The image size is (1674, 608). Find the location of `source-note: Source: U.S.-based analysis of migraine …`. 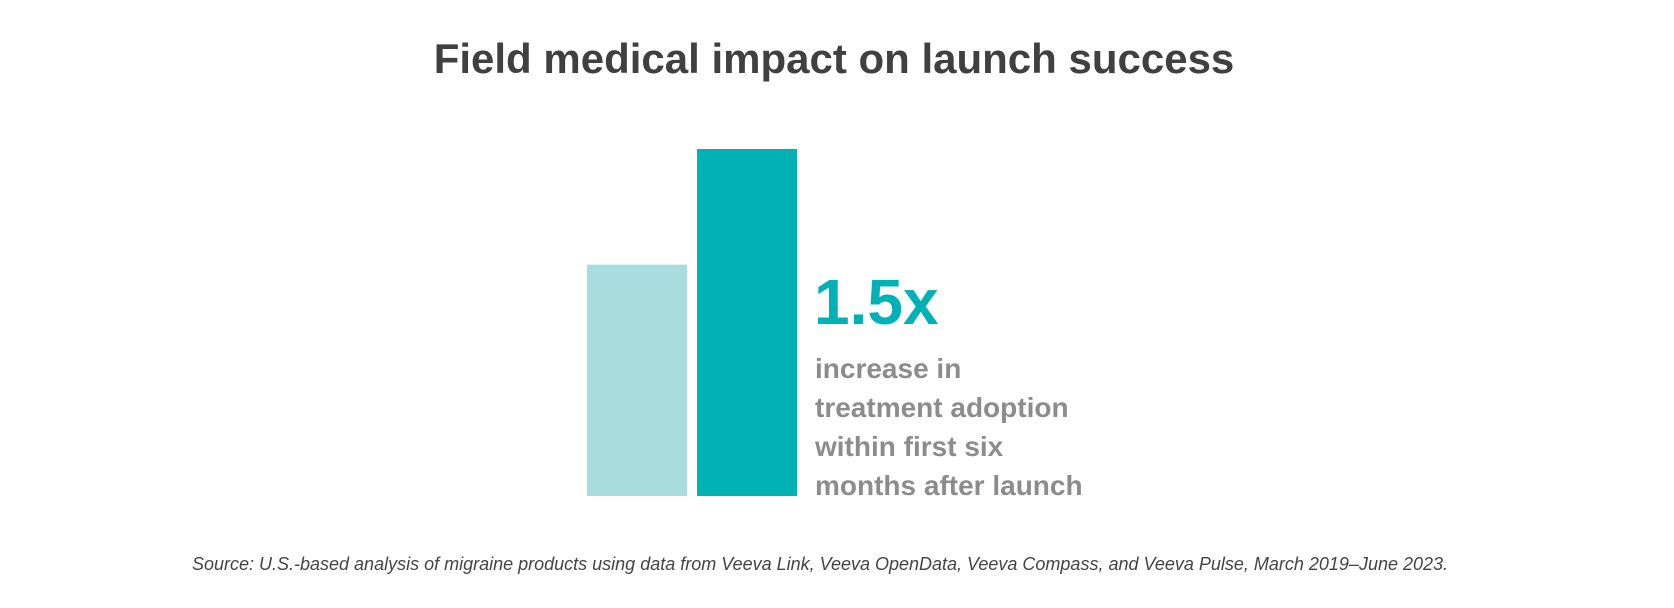

source-note: Source: U.S.-based analysis of migraine … is located at coordinates (820, 564).